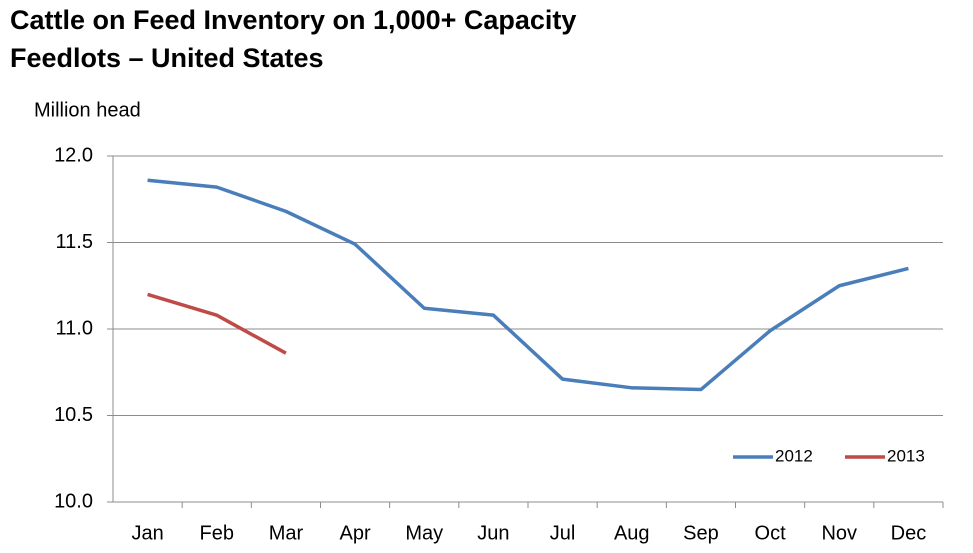 The image size is (973, 553). I want to click on y-axis-label: Million head, so click(87, 110).